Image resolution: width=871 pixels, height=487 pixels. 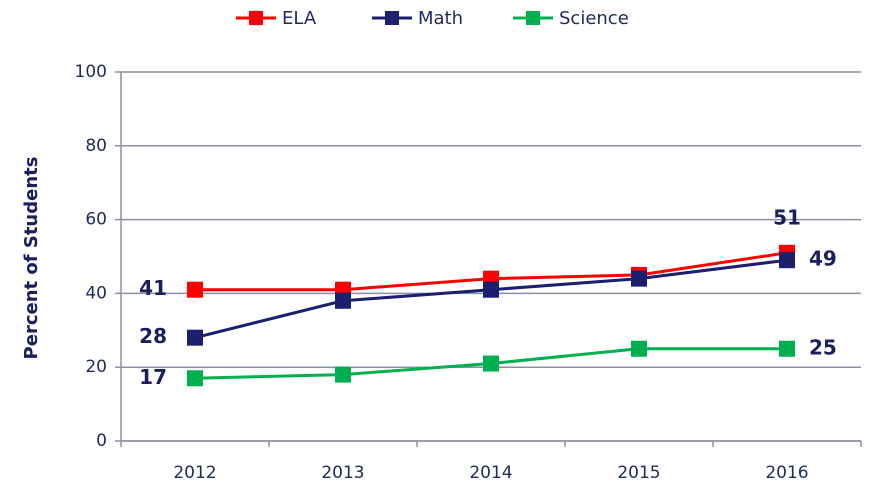 I want to click on y-tick-label: 20, so click(x=96, y=367).